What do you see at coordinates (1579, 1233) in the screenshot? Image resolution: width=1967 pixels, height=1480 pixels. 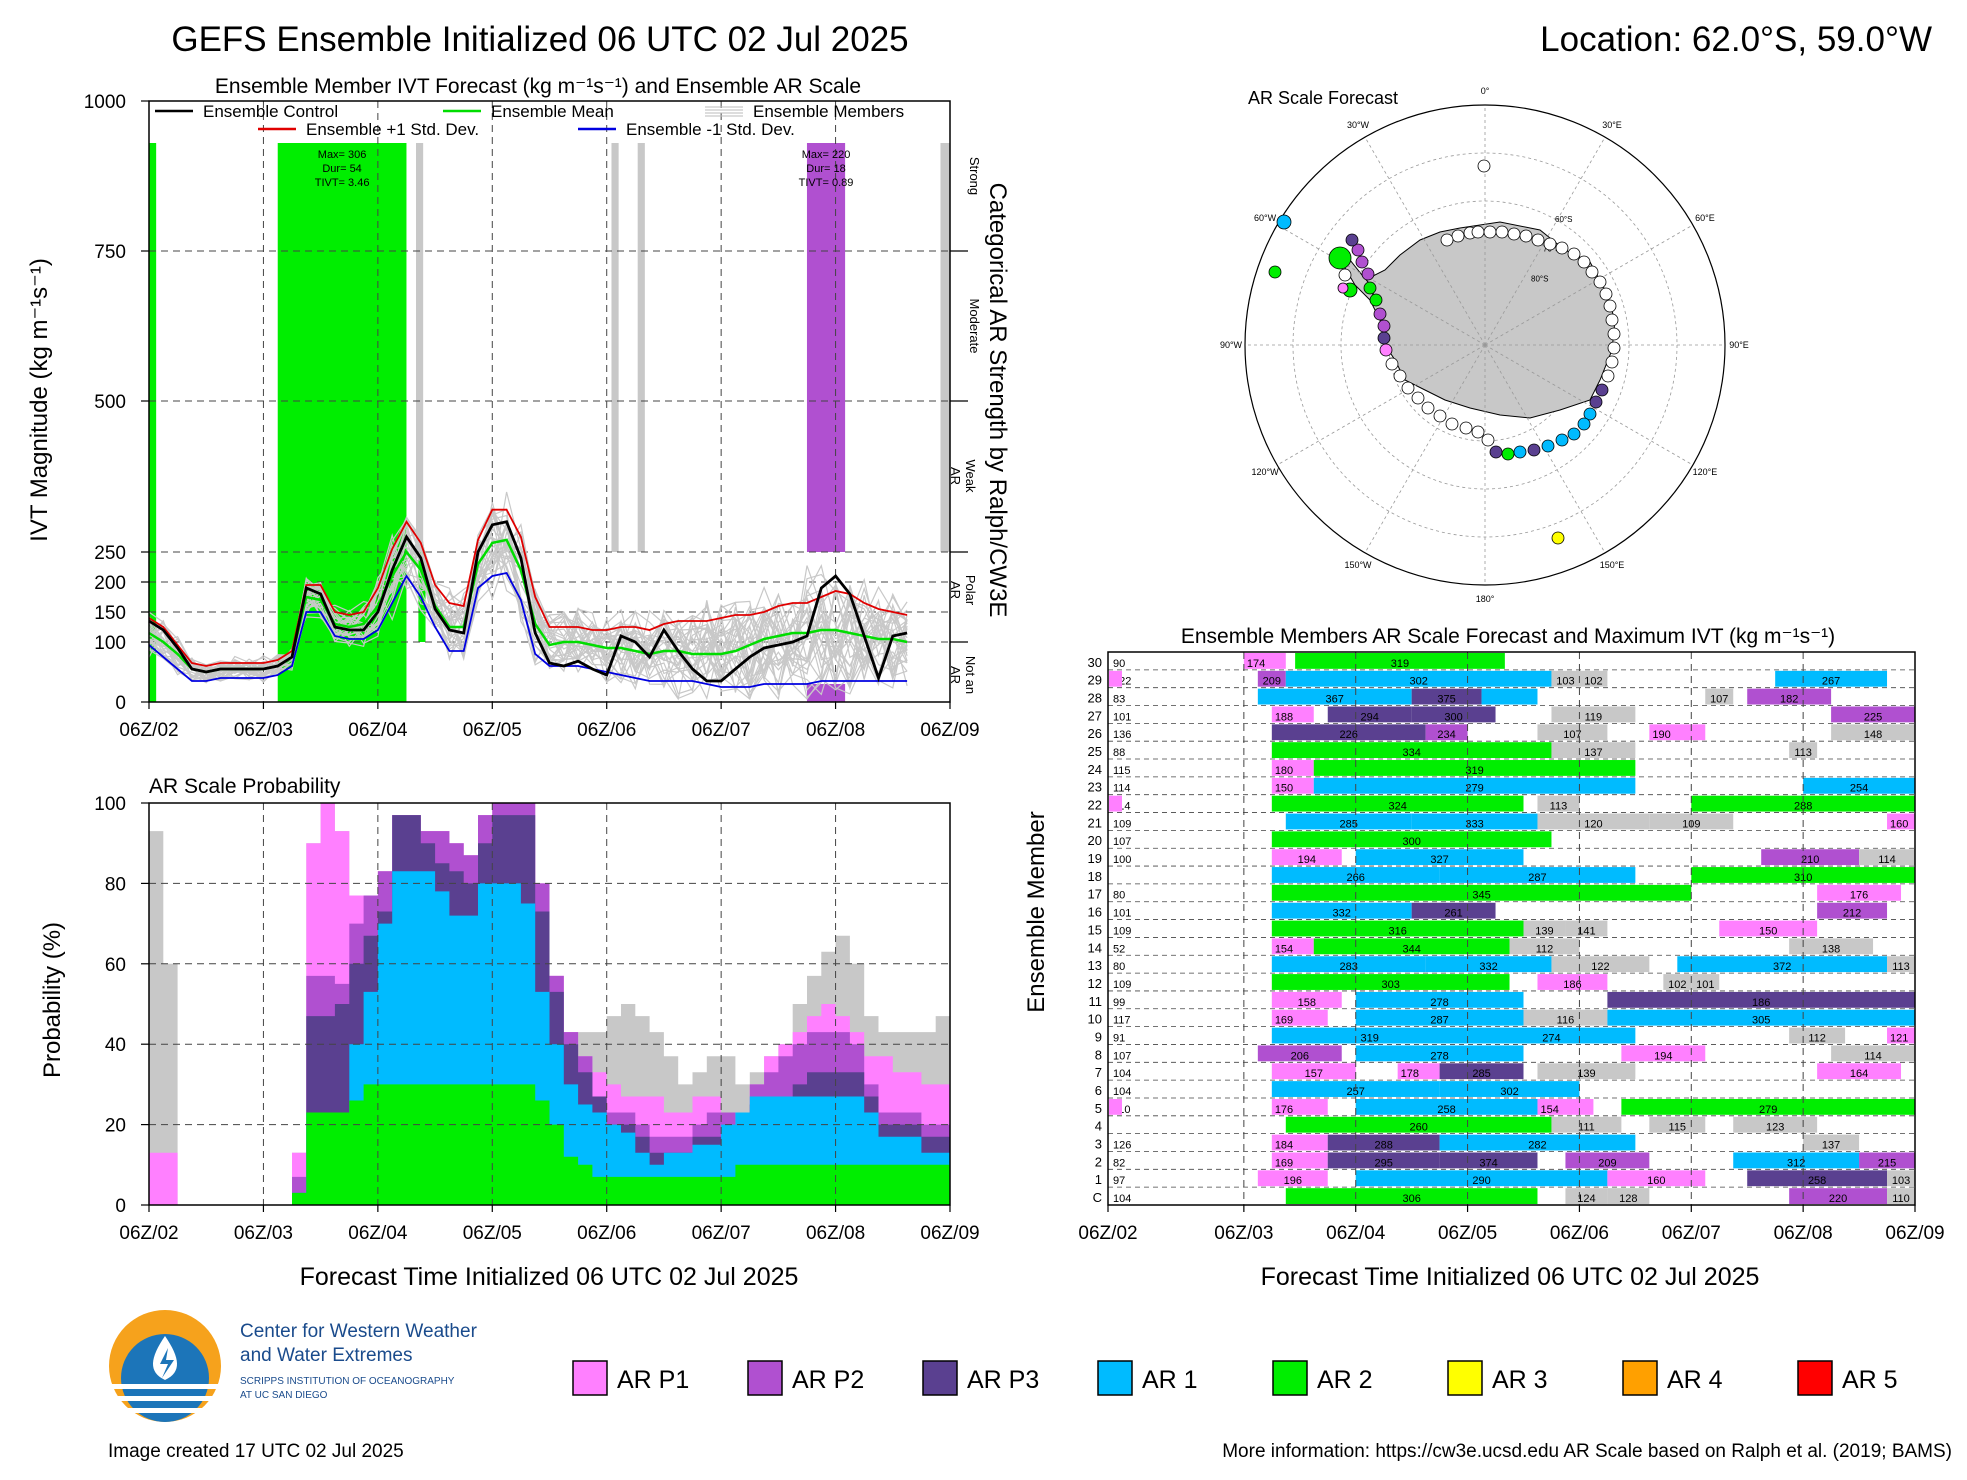 I see `x-tick-label: 06Z/06` at bounding box center [1579, 1233].